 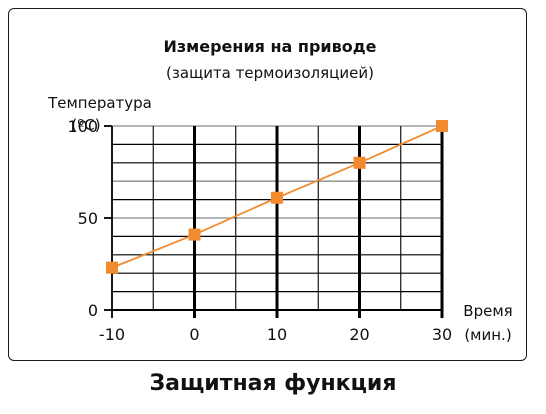 I want to click on x-tick-label: -10, so click(x=112, y=334).